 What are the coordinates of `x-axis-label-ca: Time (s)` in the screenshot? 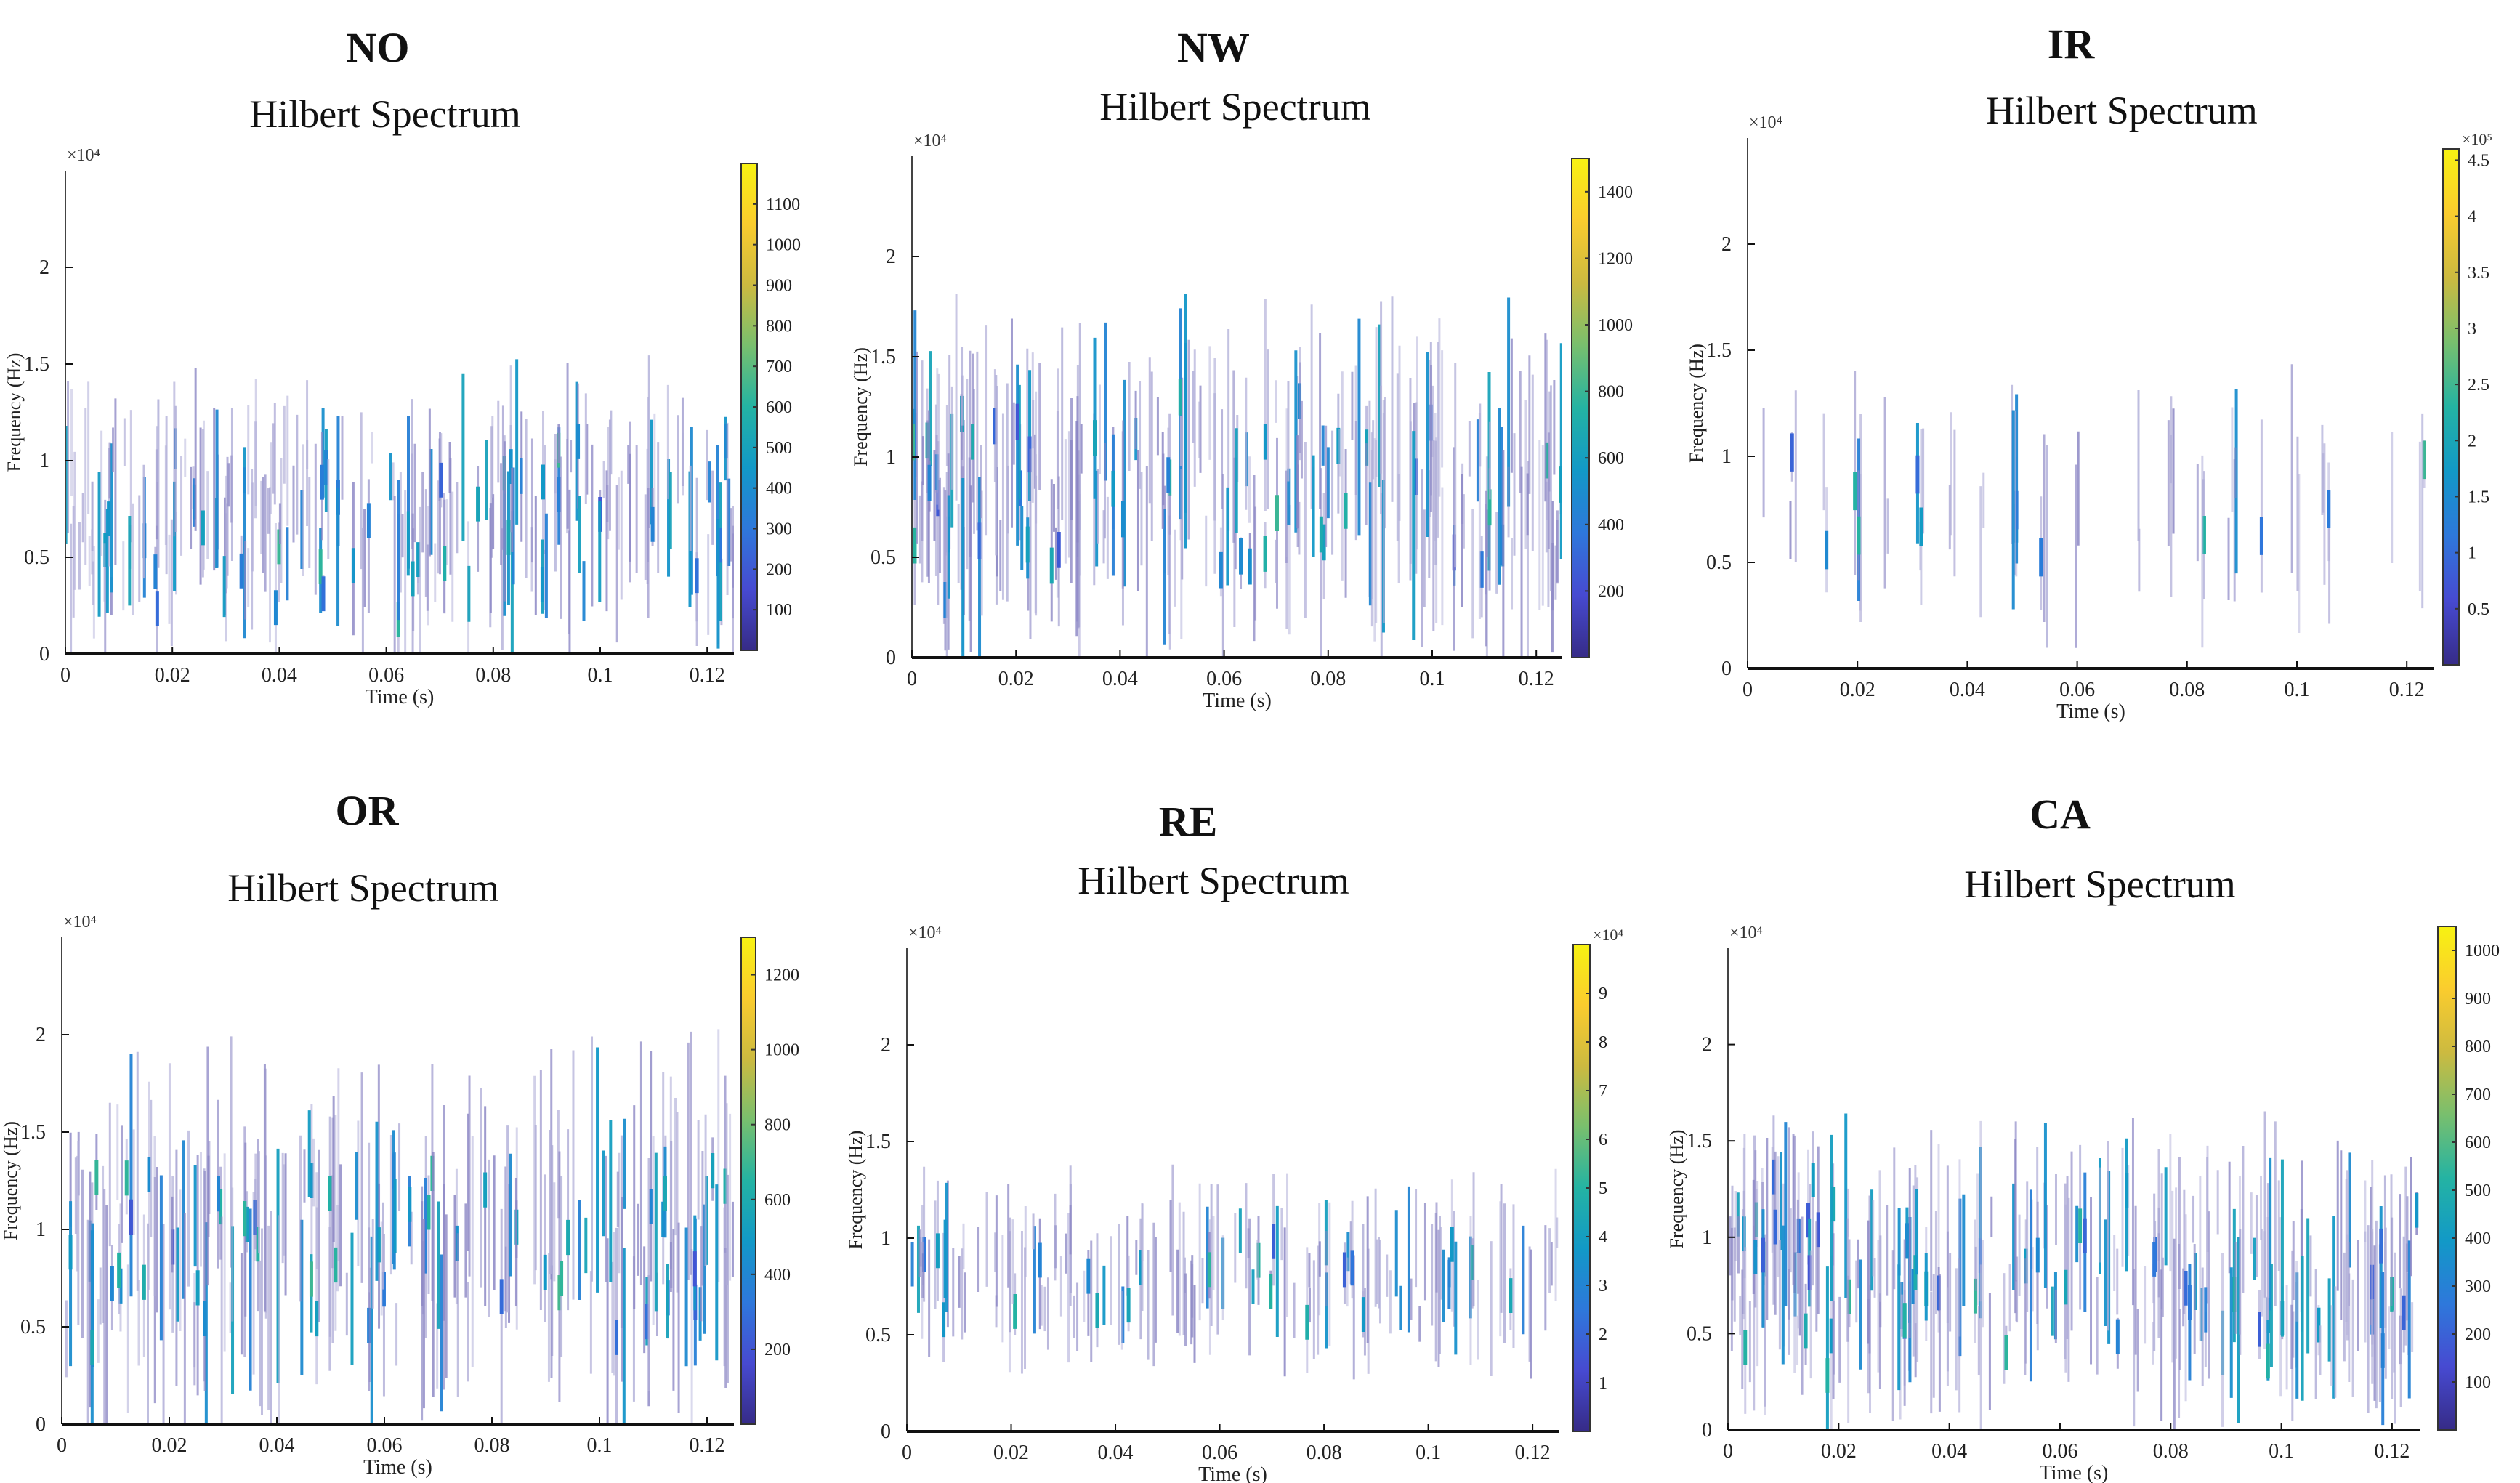 It's located at (2074, 1472).